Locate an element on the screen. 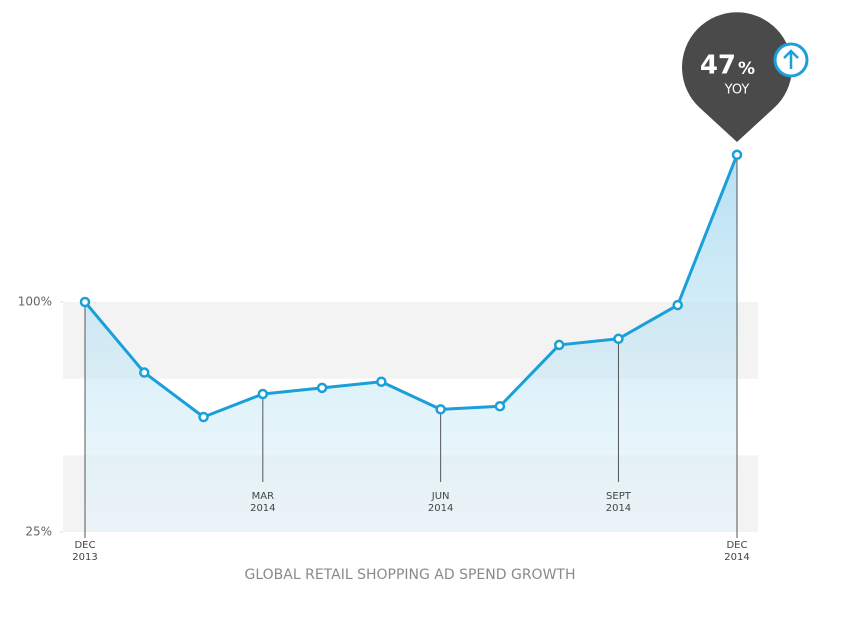  callout: 47 % YOY is located at coordinates (745, 77).